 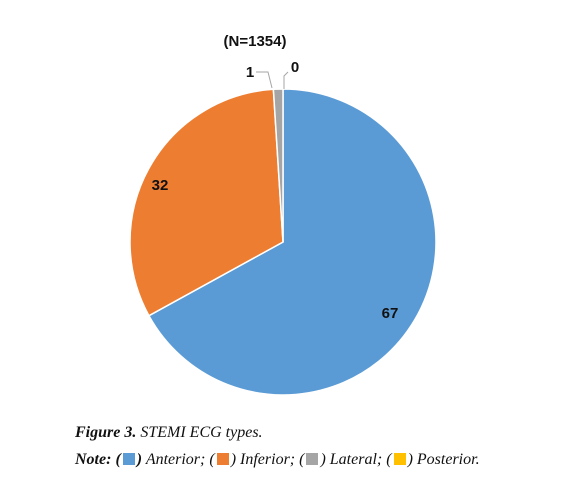 What do you see at coordinates (295, 67) in the screenshot?
I see `slice-label-posterior: 0` at bounding box center [295, 67].